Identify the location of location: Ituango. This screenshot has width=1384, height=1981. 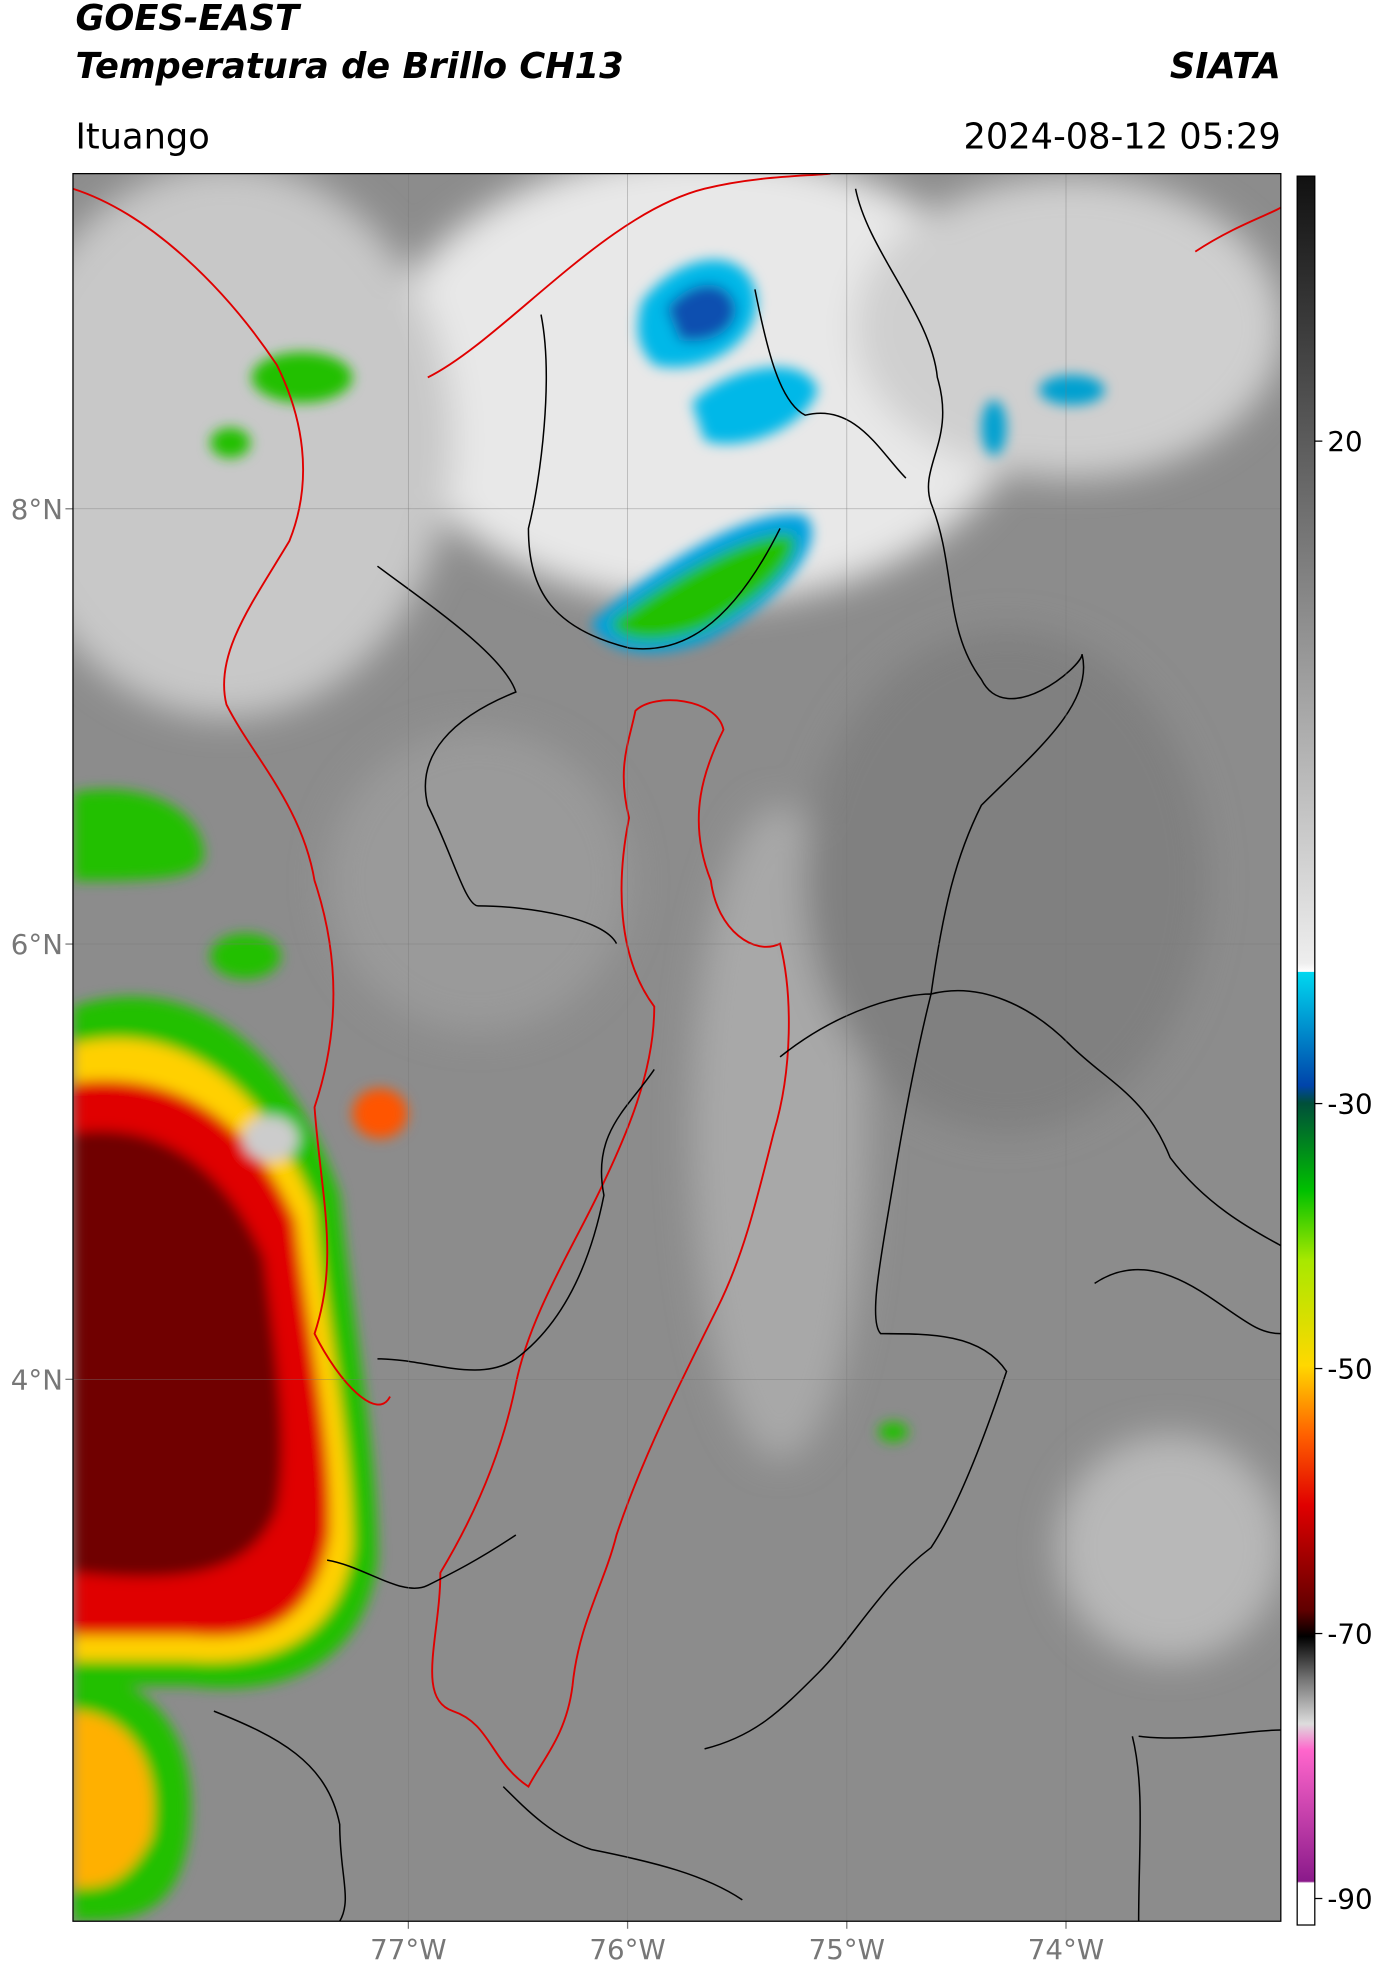
(142, 136).